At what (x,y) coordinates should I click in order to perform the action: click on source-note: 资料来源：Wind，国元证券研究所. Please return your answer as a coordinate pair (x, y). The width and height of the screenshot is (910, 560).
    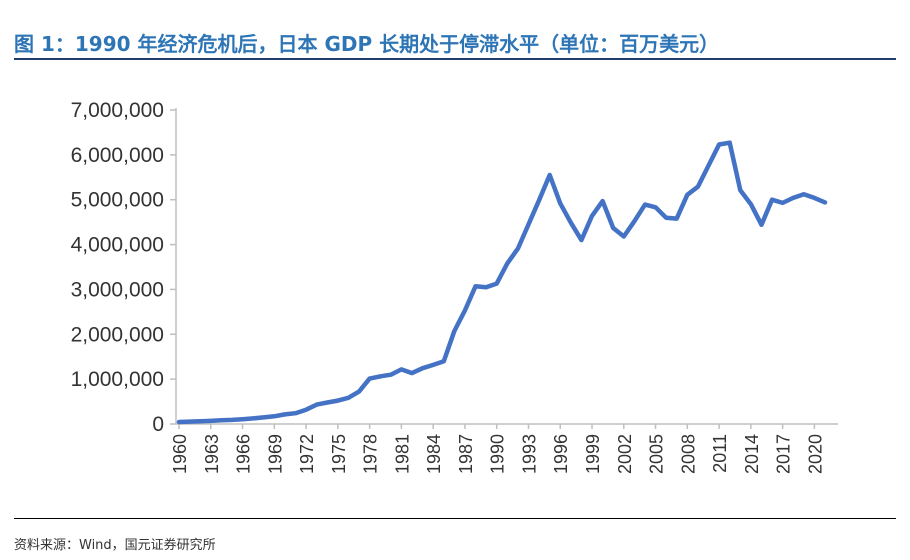
    Looking at the image, I should click on (115, 545).